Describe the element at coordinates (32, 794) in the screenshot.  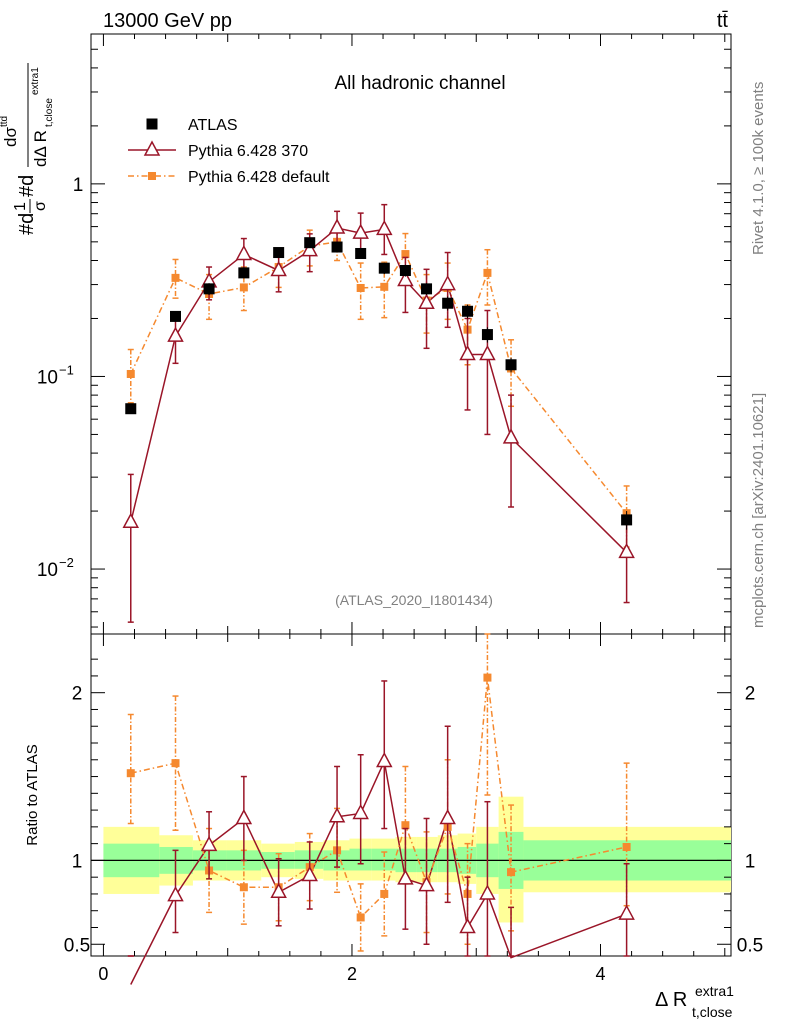
I see `ratio-y-axis-label: Ratio to ATLAS` at that location.